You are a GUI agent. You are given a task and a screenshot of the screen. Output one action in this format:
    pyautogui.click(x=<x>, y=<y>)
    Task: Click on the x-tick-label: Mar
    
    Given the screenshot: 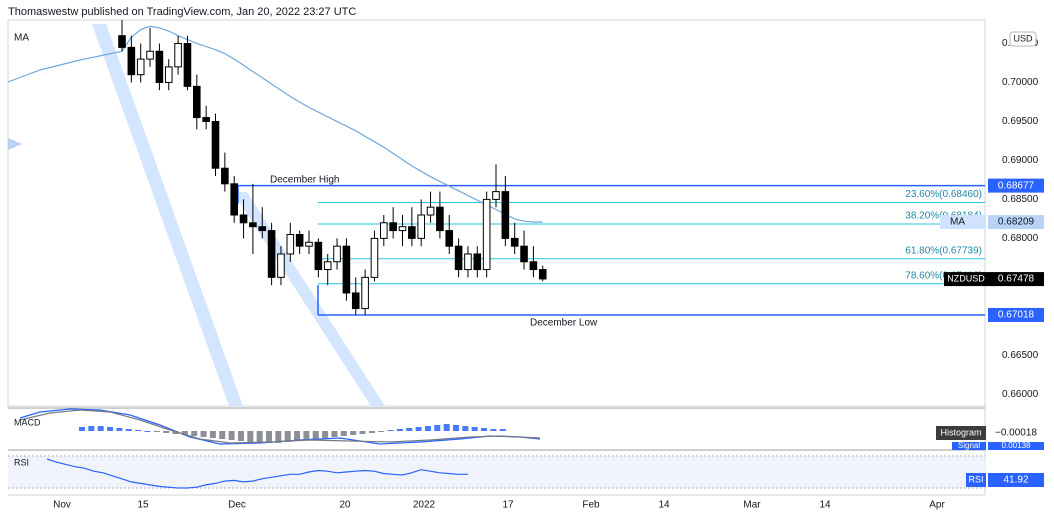 What is the action you would take?
    pyautogui.click(x=752, y=505)
    